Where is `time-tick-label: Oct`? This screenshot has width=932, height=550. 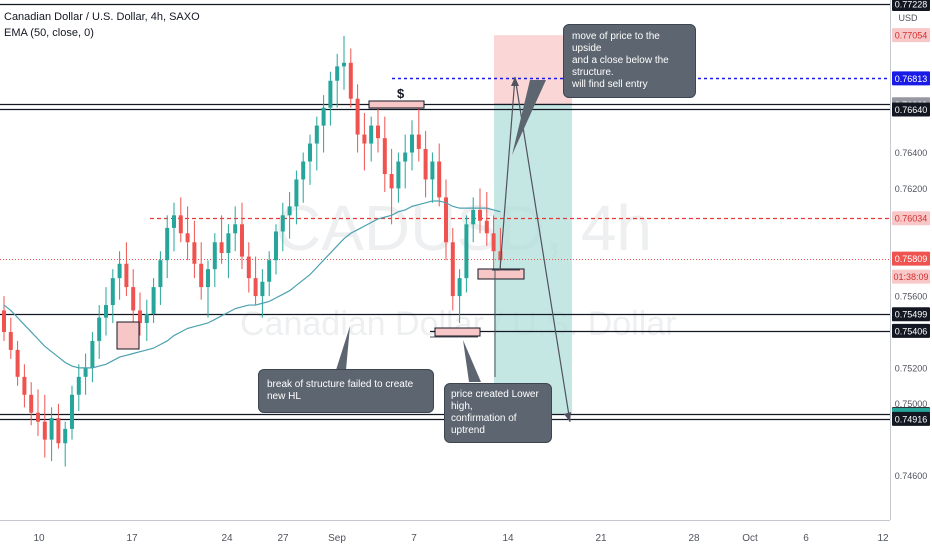 time-tick-label: Oct is located at coordinates (750, 538).